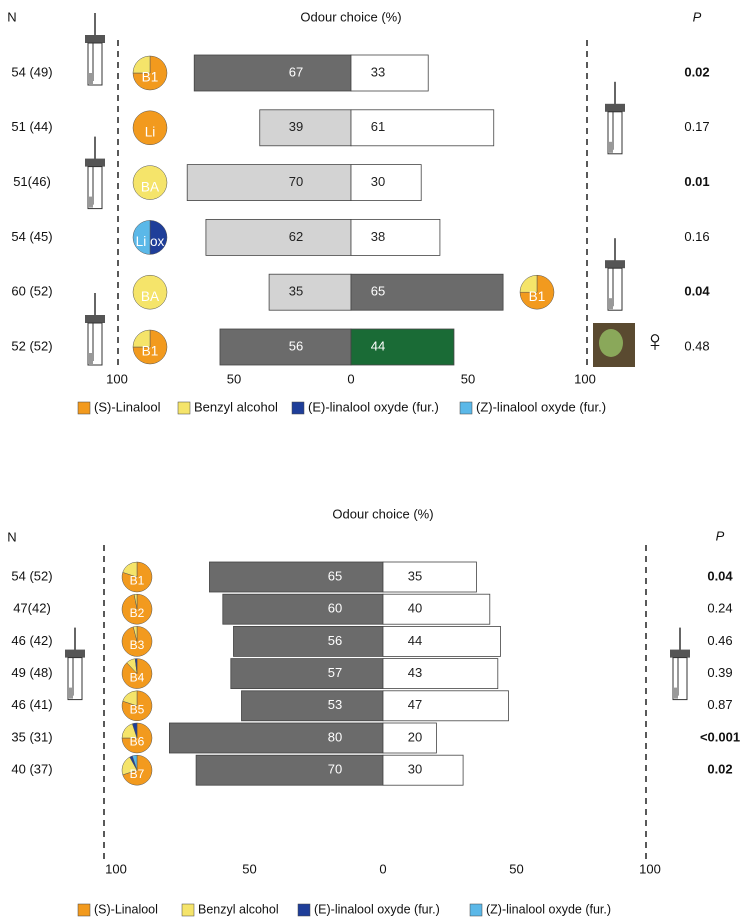  Describe the element at coordinates (150, 186) in the screenshot. I see `pie-label: BA` at that location.